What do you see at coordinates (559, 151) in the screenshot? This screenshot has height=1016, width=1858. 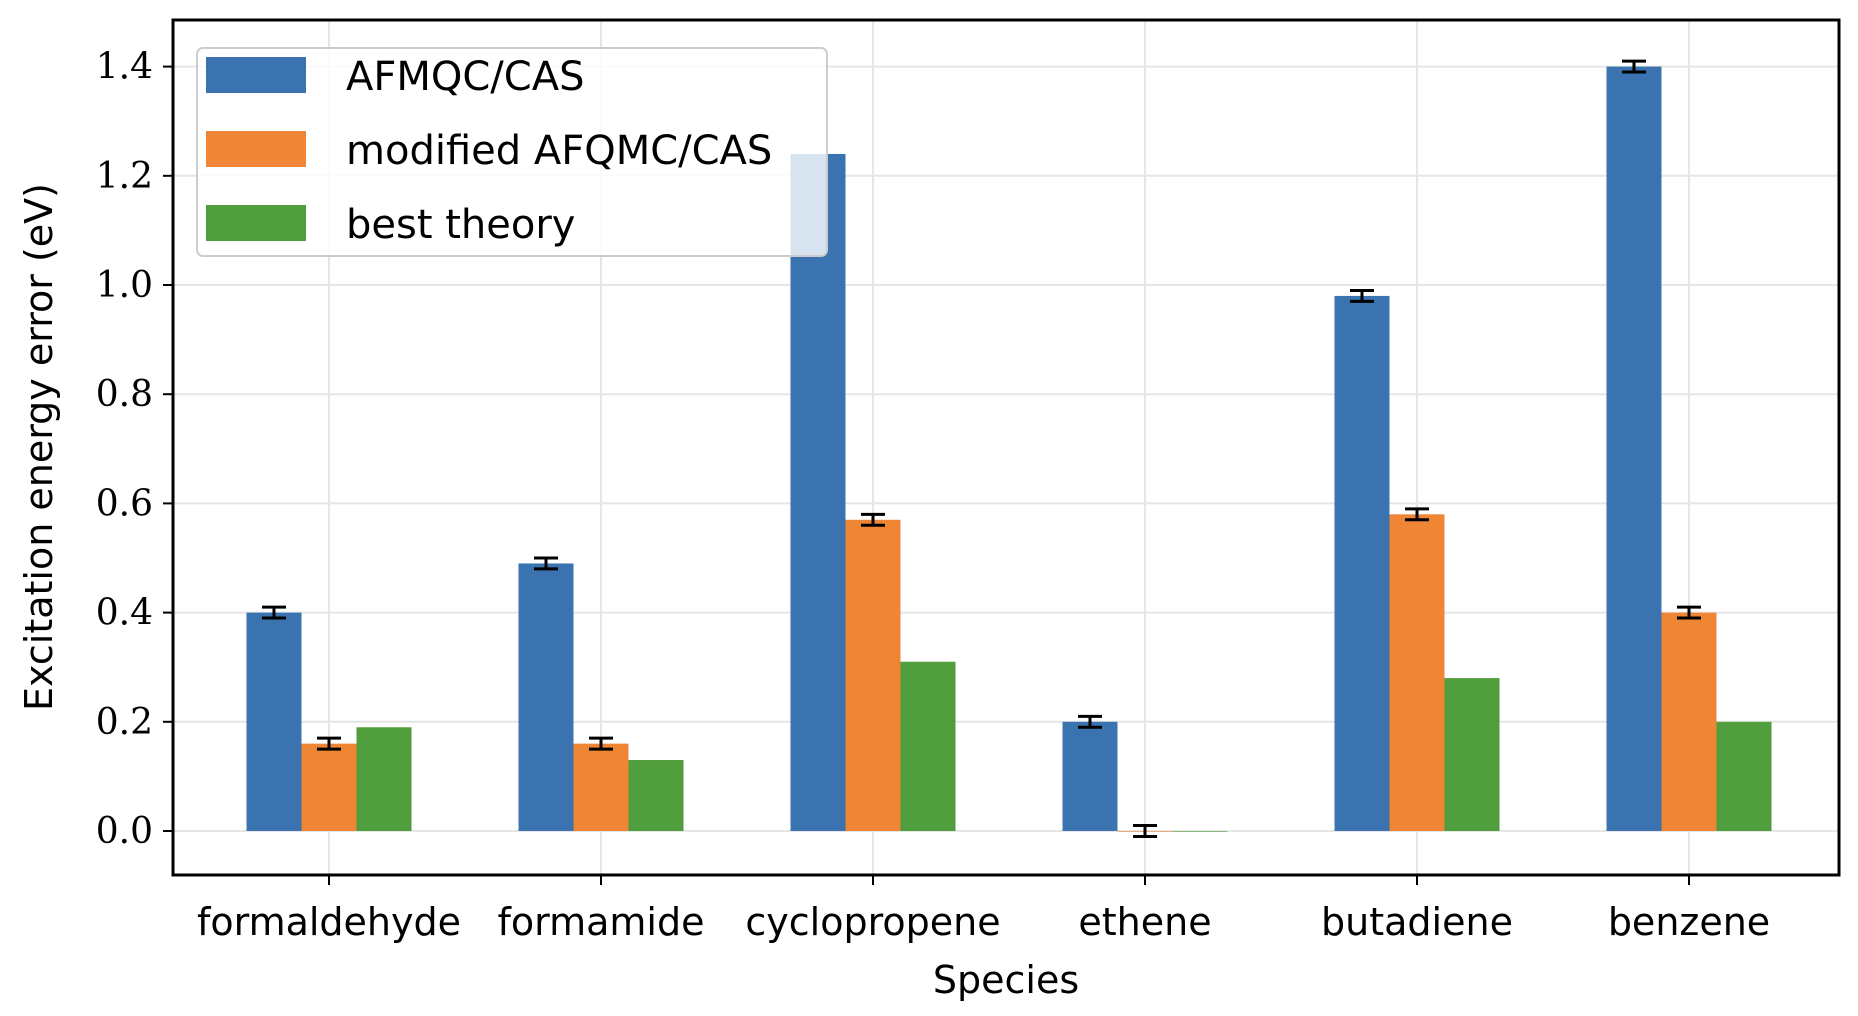 I see `legend-label-modified-afqmc-cas: modified AFQMC/CAS` at bounding box center [559, 151].